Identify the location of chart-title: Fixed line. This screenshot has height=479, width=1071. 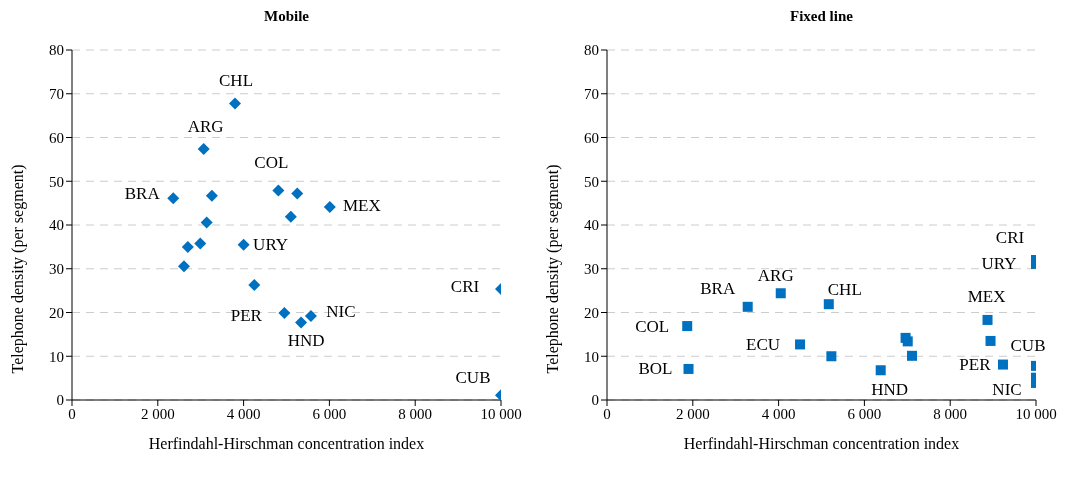
(821, 16).